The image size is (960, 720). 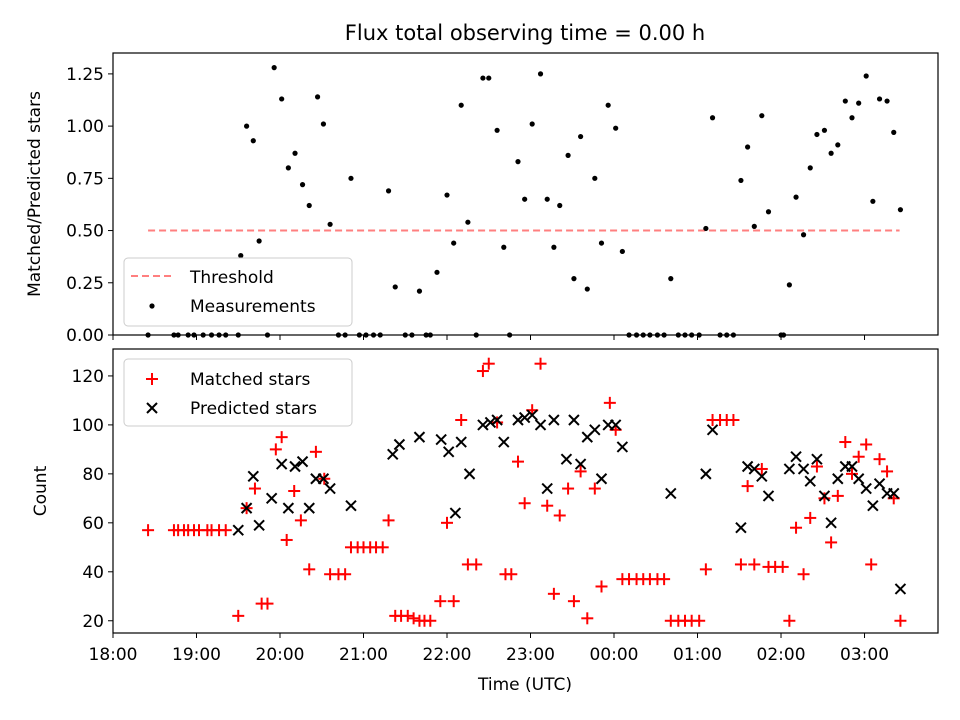 What do you see at coordinates (93, 573) in the screenshot?
I see `bottom-y-tick-label: 40` at bounding box center [93, 573].